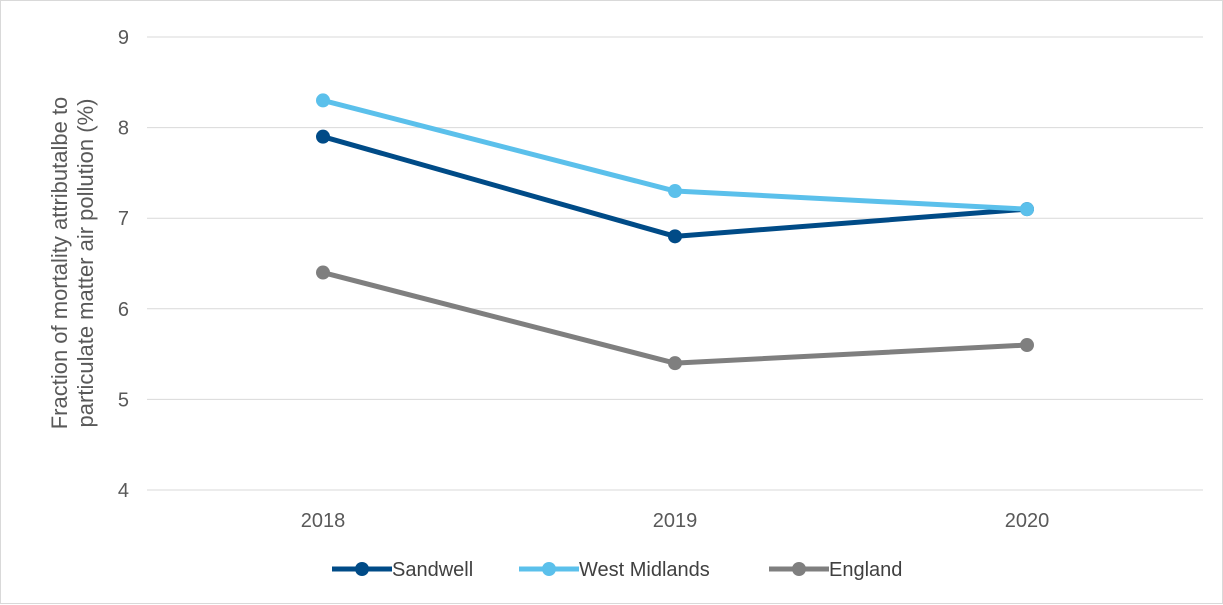  What do you see at coordinates (362, 569) in the screenshot?
I see `legend-marker-sandwell` at bounding box center [362, 569].